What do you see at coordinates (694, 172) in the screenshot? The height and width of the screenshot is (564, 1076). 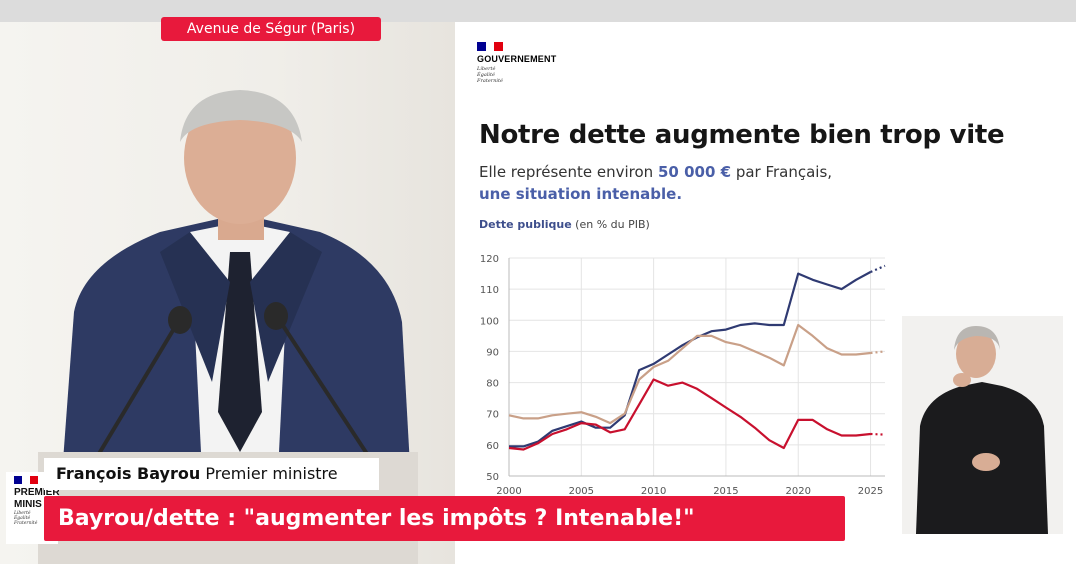 I see `debt-per-person: 50 000 €` at bounding box center [694, 172].